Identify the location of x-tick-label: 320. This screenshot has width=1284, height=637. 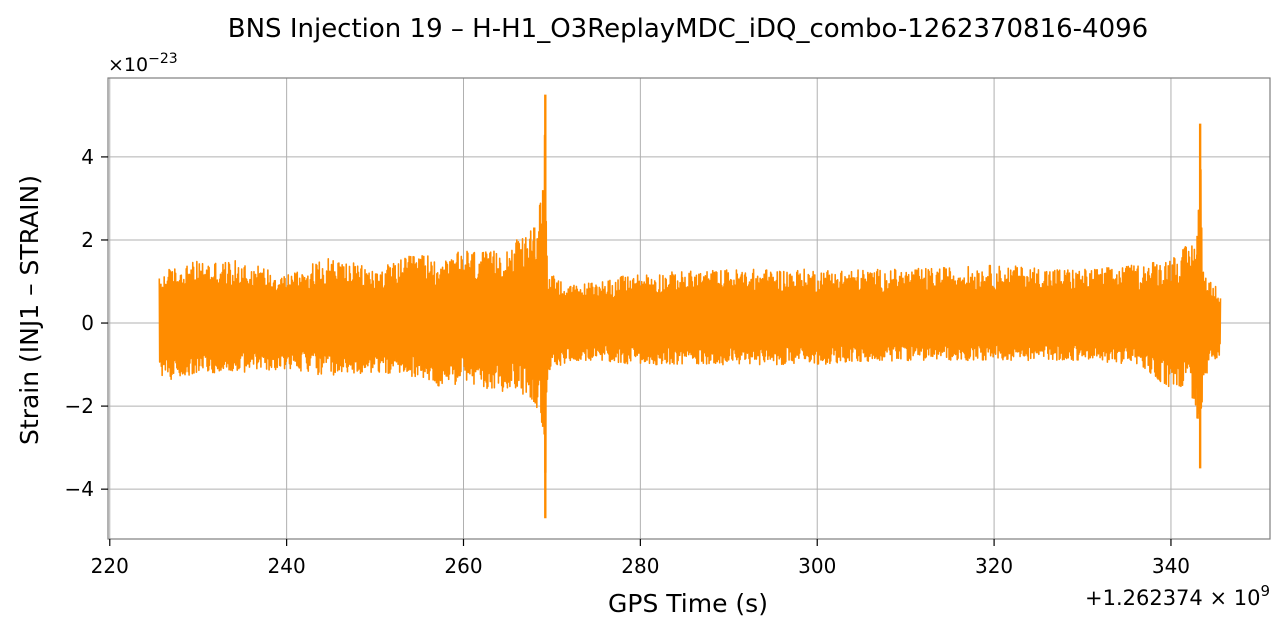
(994, 566).